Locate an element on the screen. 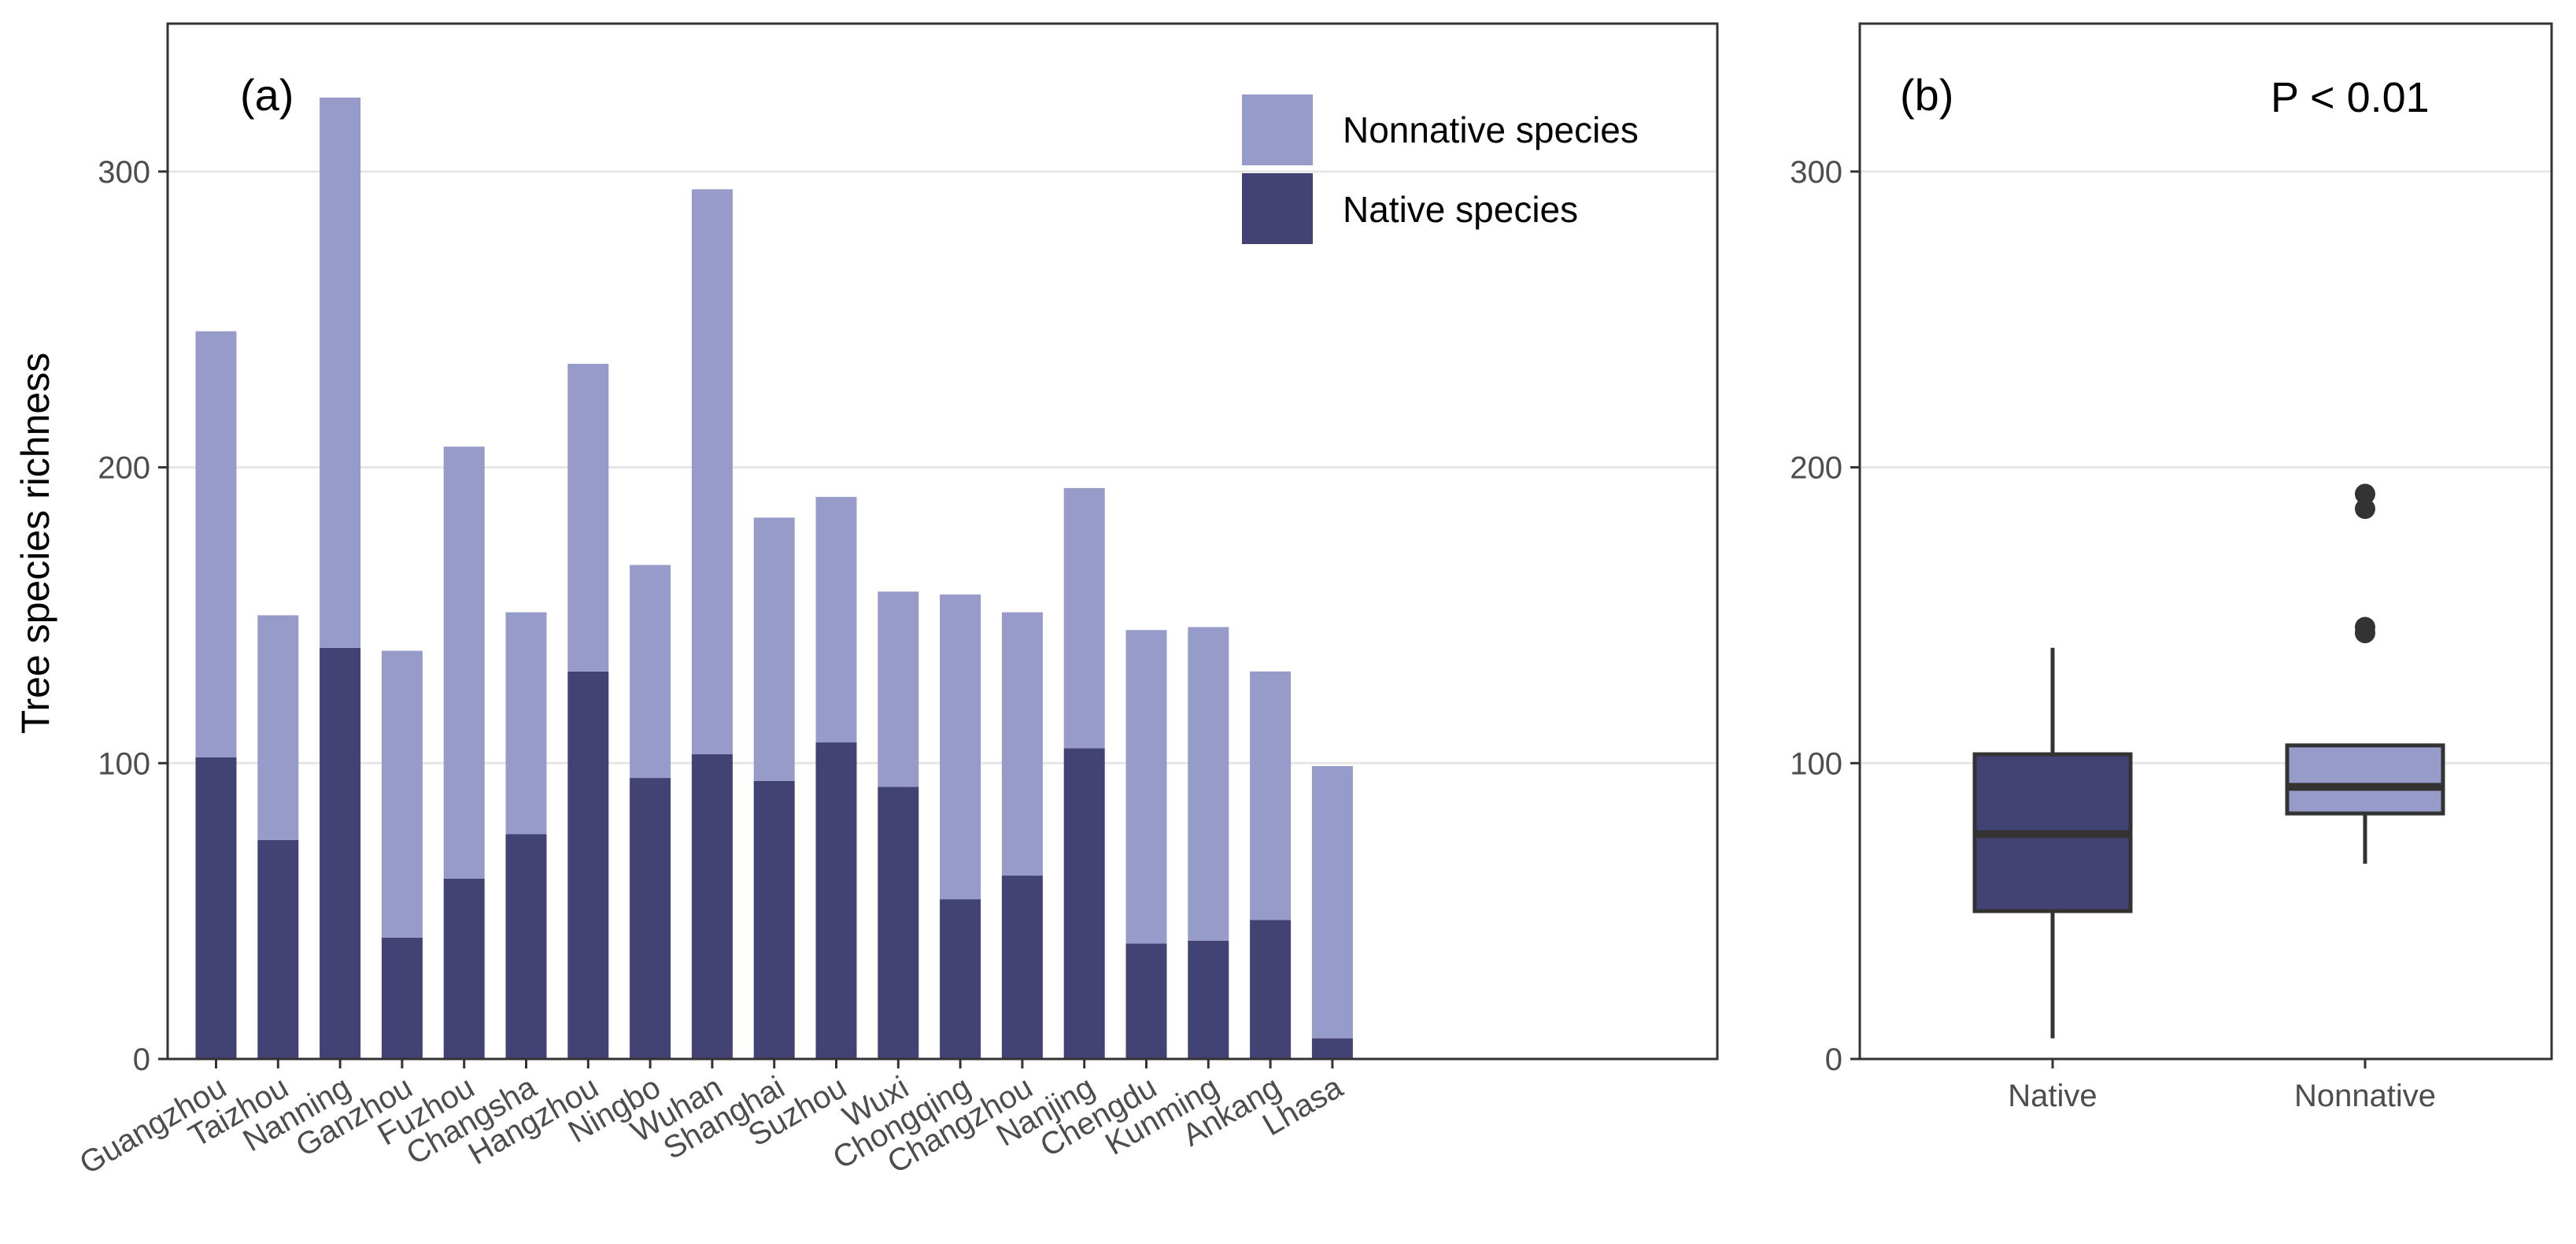 The height and width of the screenshot is (1244, 2576). panel-b-tag: (b) is located at coordinates (1926, 95).